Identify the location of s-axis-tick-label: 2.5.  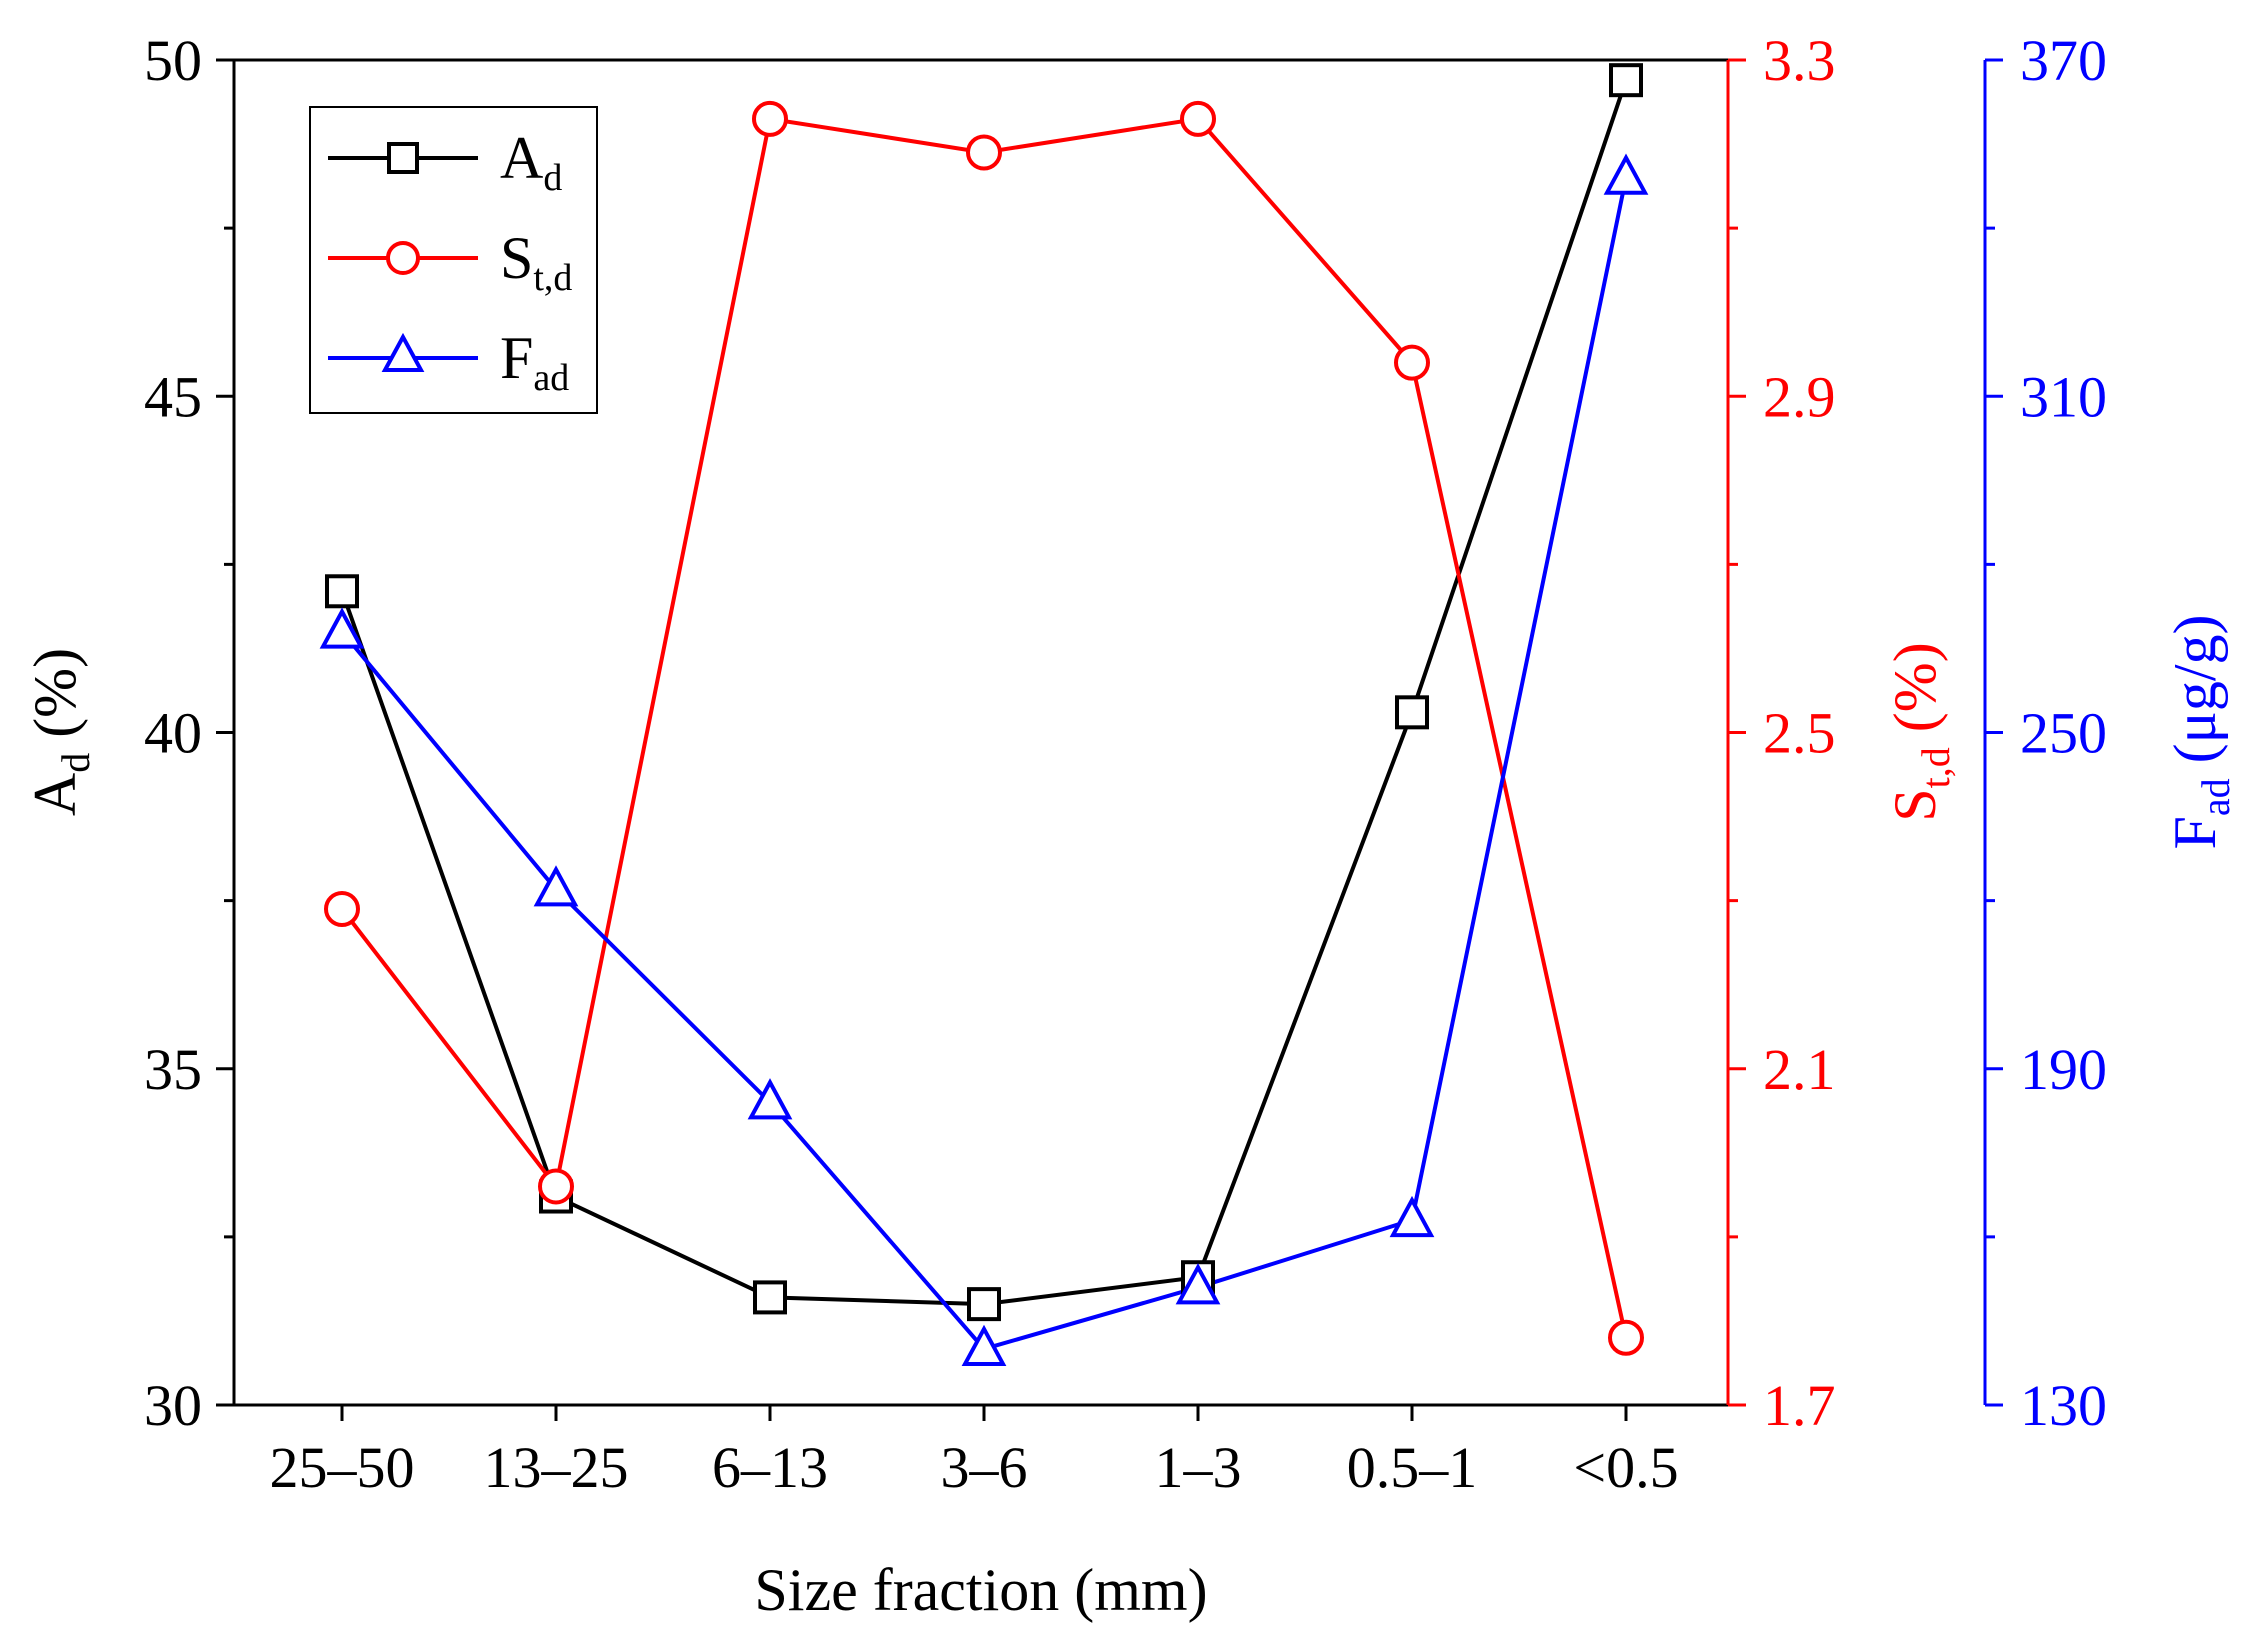
(1799, 733).